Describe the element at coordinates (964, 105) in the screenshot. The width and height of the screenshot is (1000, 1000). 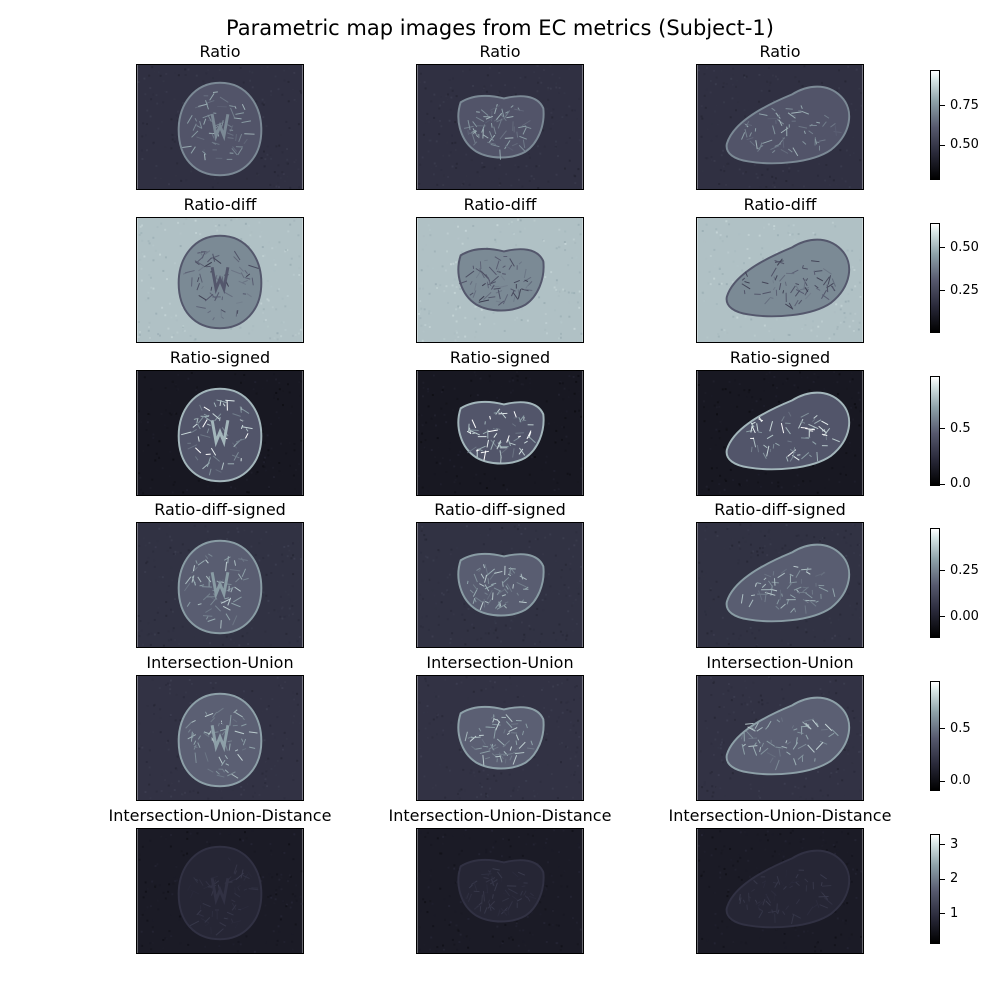
I see `colorbar-tick-label: 0.75` at that location.